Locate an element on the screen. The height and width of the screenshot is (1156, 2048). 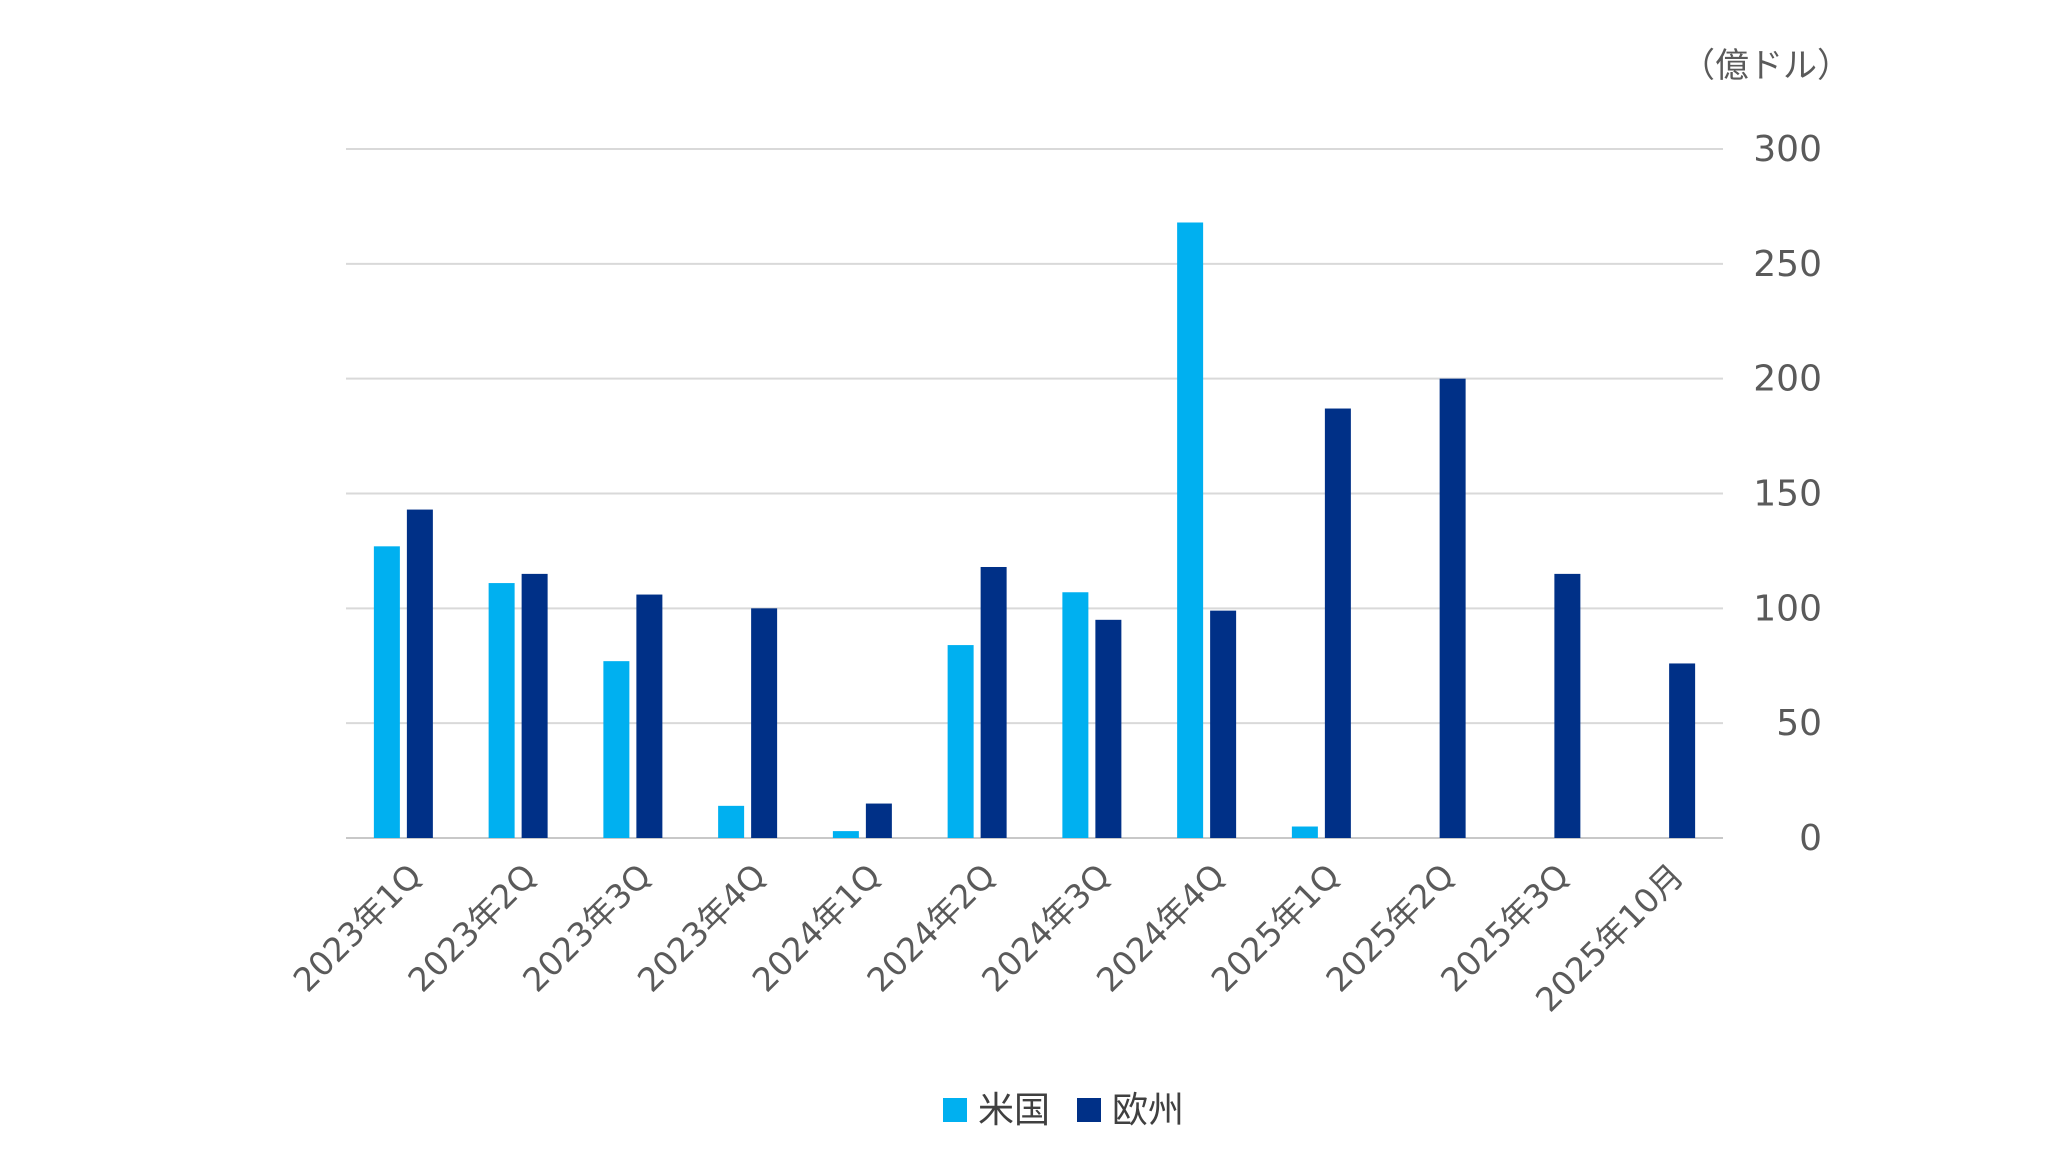
y-tick-label: 0 is located at coordinates (1810, 838).